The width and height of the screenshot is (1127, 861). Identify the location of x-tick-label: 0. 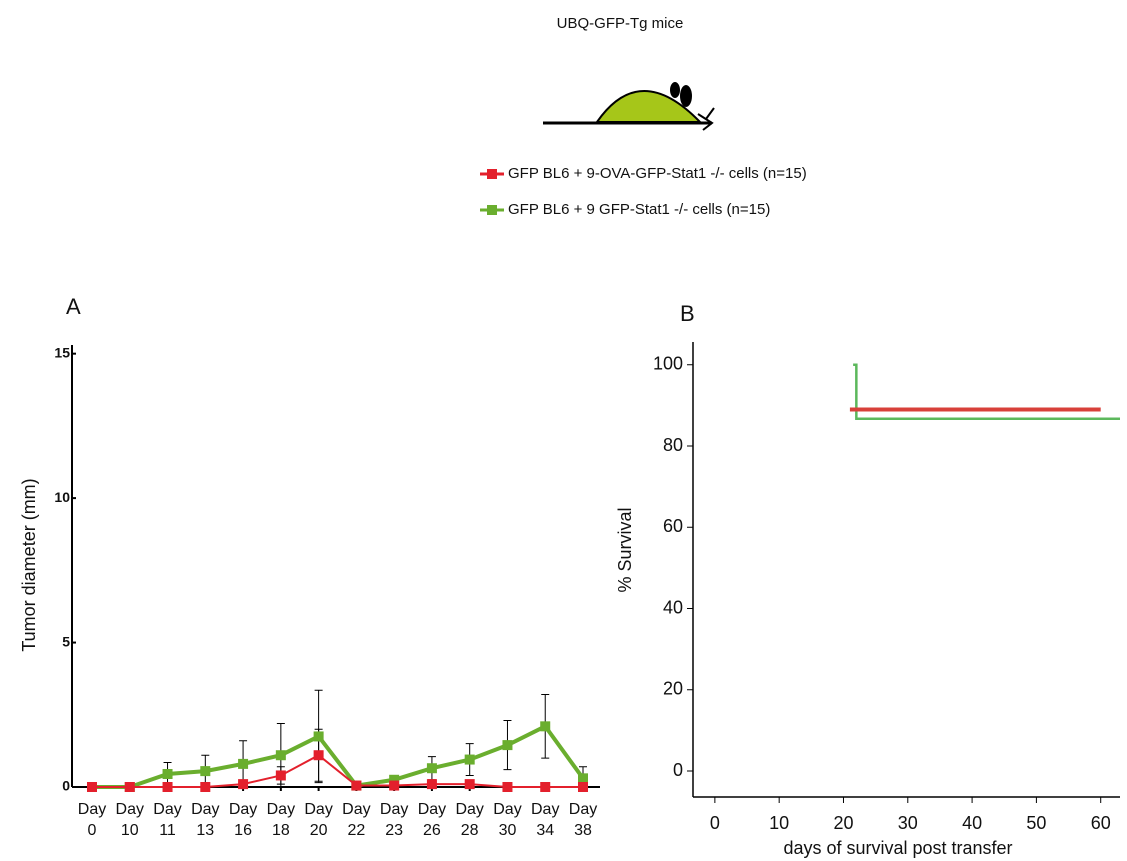
(715, 823).